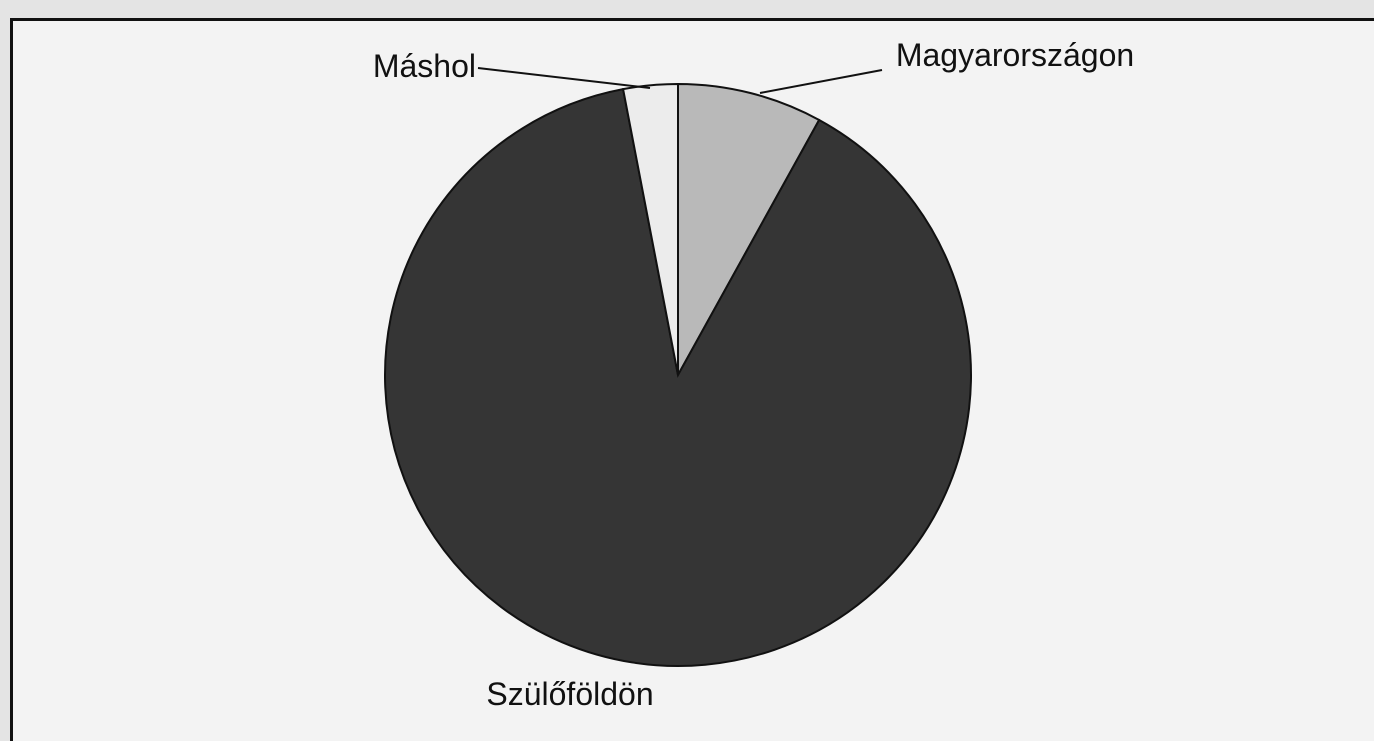 The width and height of the screenshot is (1374, 741). Describe the element at coordinates (424, 66) in the screenshot. I see `slice-label: Máshol` at that location.